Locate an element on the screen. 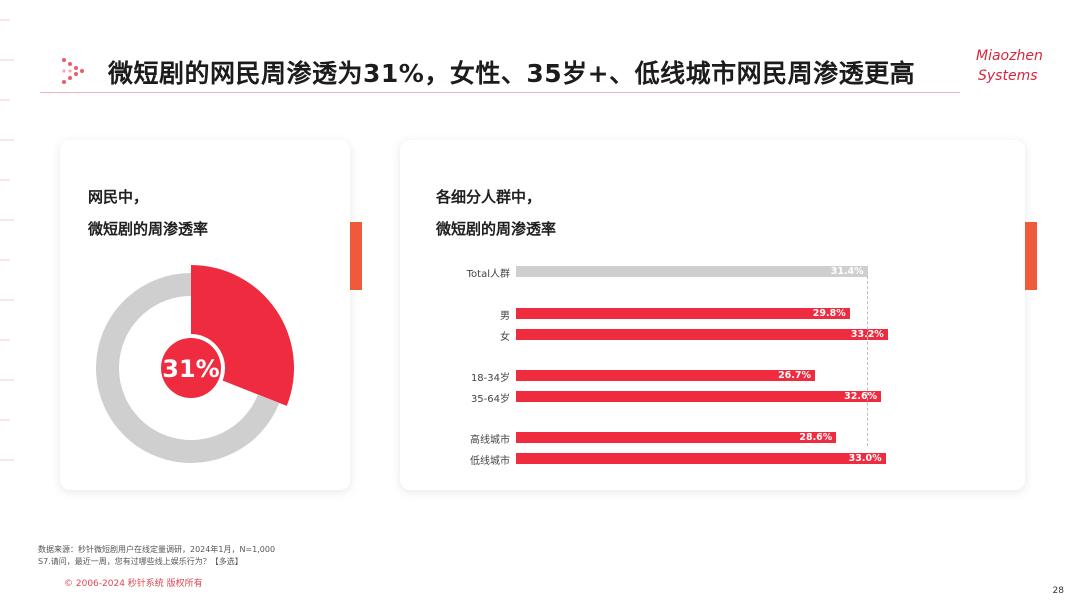 The image size is (1080, 608). title-divider is located at coordinates (500, 92).